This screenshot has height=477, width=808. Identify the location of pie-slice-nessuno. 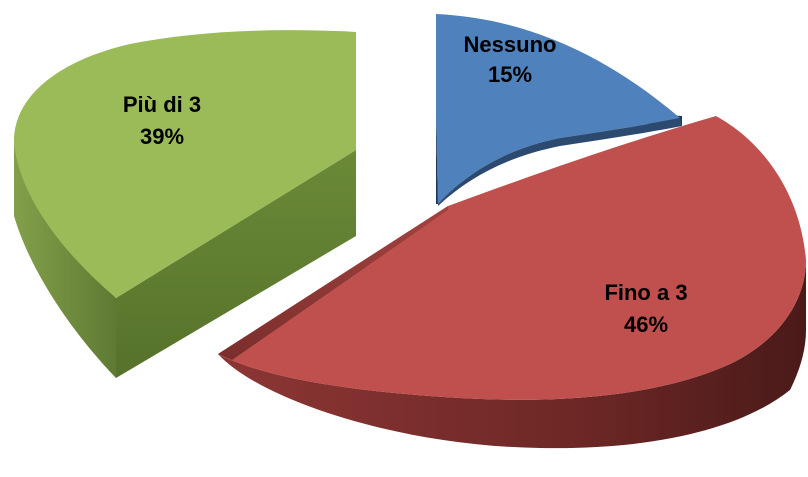
(559, 110).